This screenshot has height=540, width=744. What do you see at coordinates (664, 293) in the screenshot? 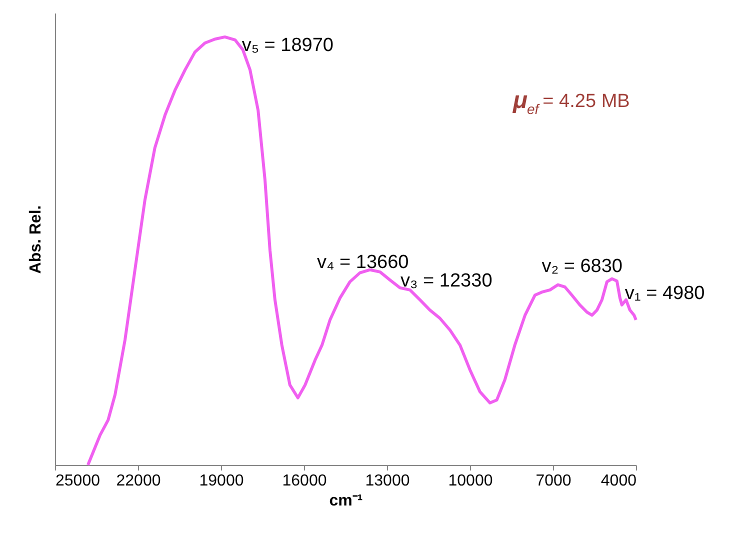
I see `annotation: v₁ = 4980` at bounding box center [664, 293].